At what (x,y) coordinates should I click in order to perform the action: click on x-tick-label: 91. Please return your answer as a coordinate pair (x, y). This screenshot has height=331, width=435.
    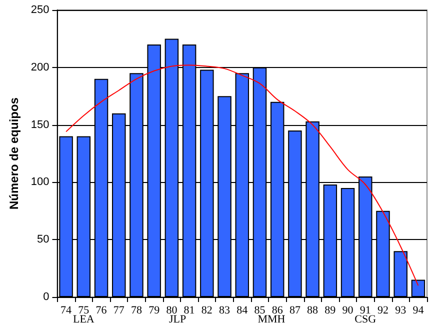
    Looking at the image, I should click on (365, 310).